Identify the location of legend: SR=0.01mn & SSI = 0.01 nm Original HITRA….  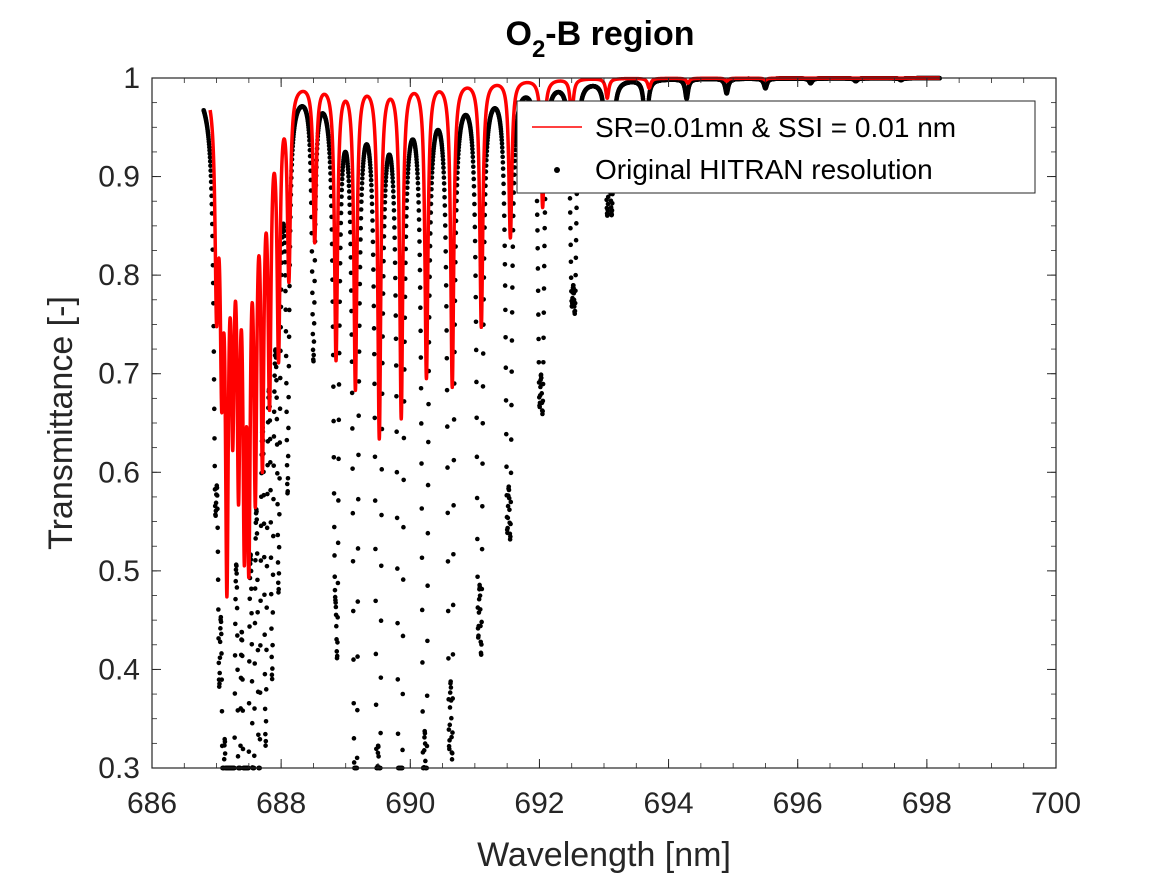
(776, 147).